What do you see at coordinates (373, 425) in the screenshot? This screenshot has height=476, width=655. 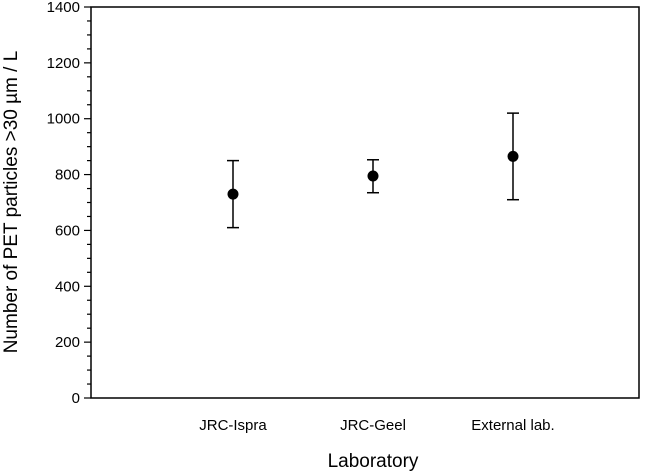 I see `x-tick-label: JRC-Geel` at bounding box center [373, 425].